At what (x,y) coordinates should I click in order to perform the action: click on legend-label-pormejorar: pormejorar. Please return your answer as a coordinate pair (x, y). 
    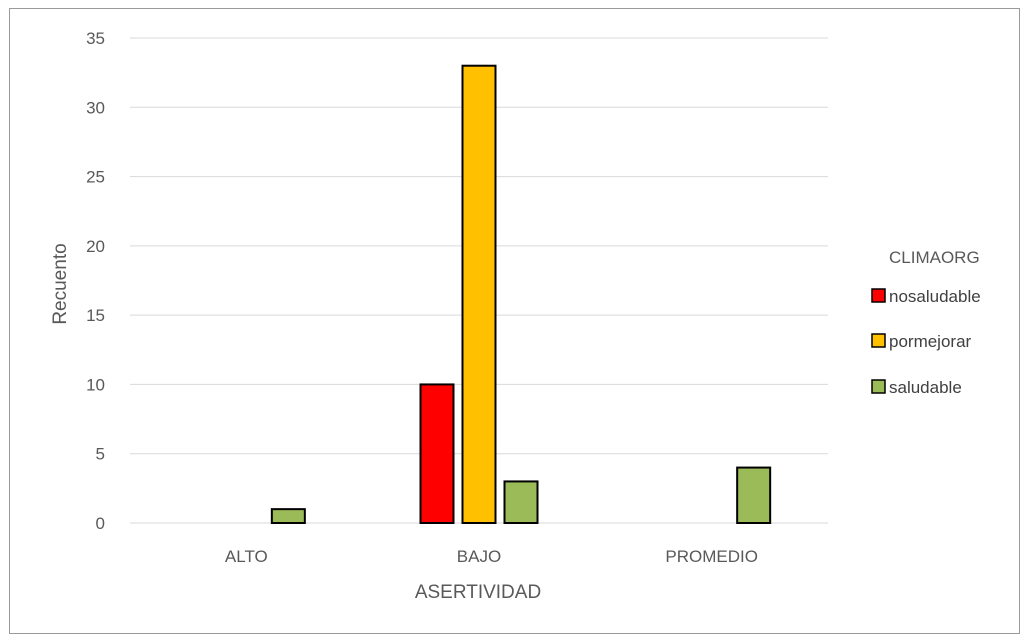
    Looking at the image, I should click on (930, 341).